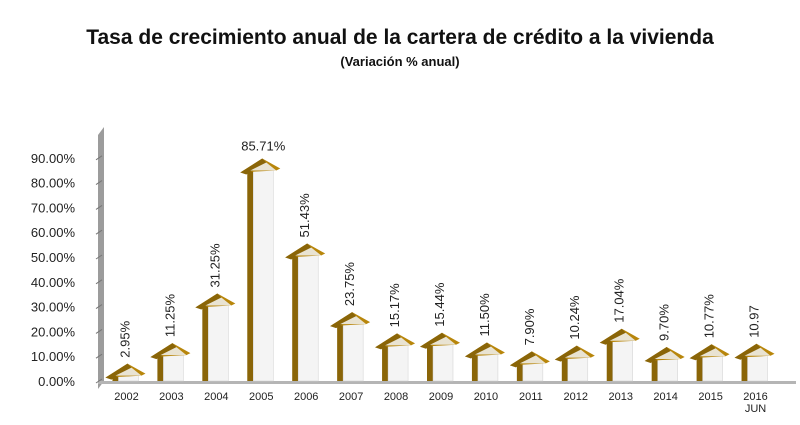 This screenshot has width=800, height=425. What do you see at coordinates (709, 316) in the screenshot?
I see `data-label: 10.77%` at bounding box center [709, 316].